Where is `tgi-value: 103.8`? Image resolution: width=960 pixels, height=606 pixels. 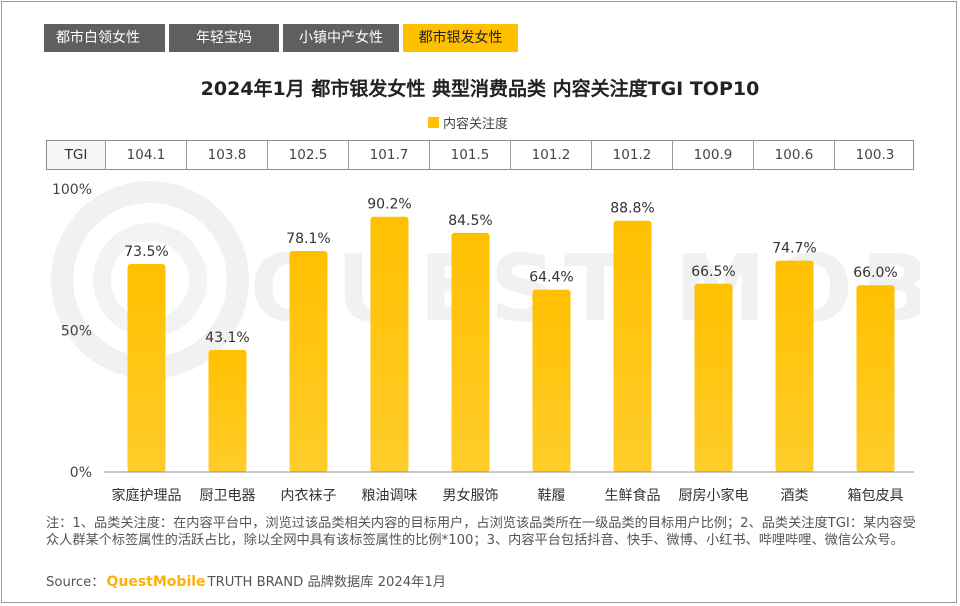 tgi-value: 103.8 is located at coordinates (226, 155).